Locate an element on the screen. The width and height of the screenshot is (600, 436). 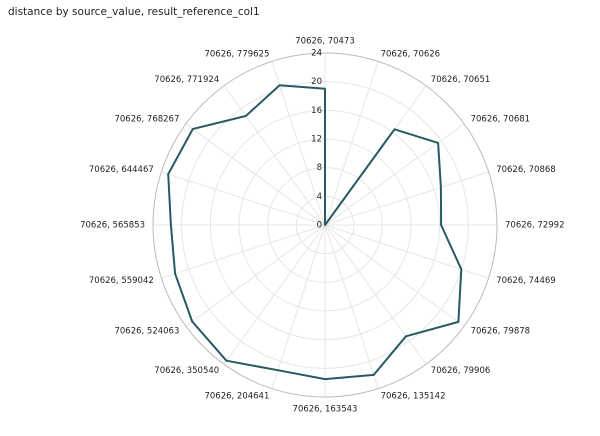
category-label: 70626, 70626 is located at coordinates (410, 54).